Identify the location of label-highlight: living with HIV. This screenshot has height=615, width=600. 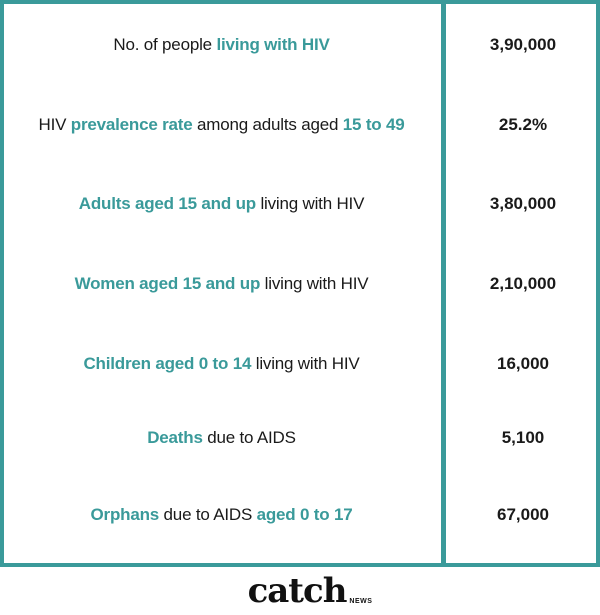
(273, 44).